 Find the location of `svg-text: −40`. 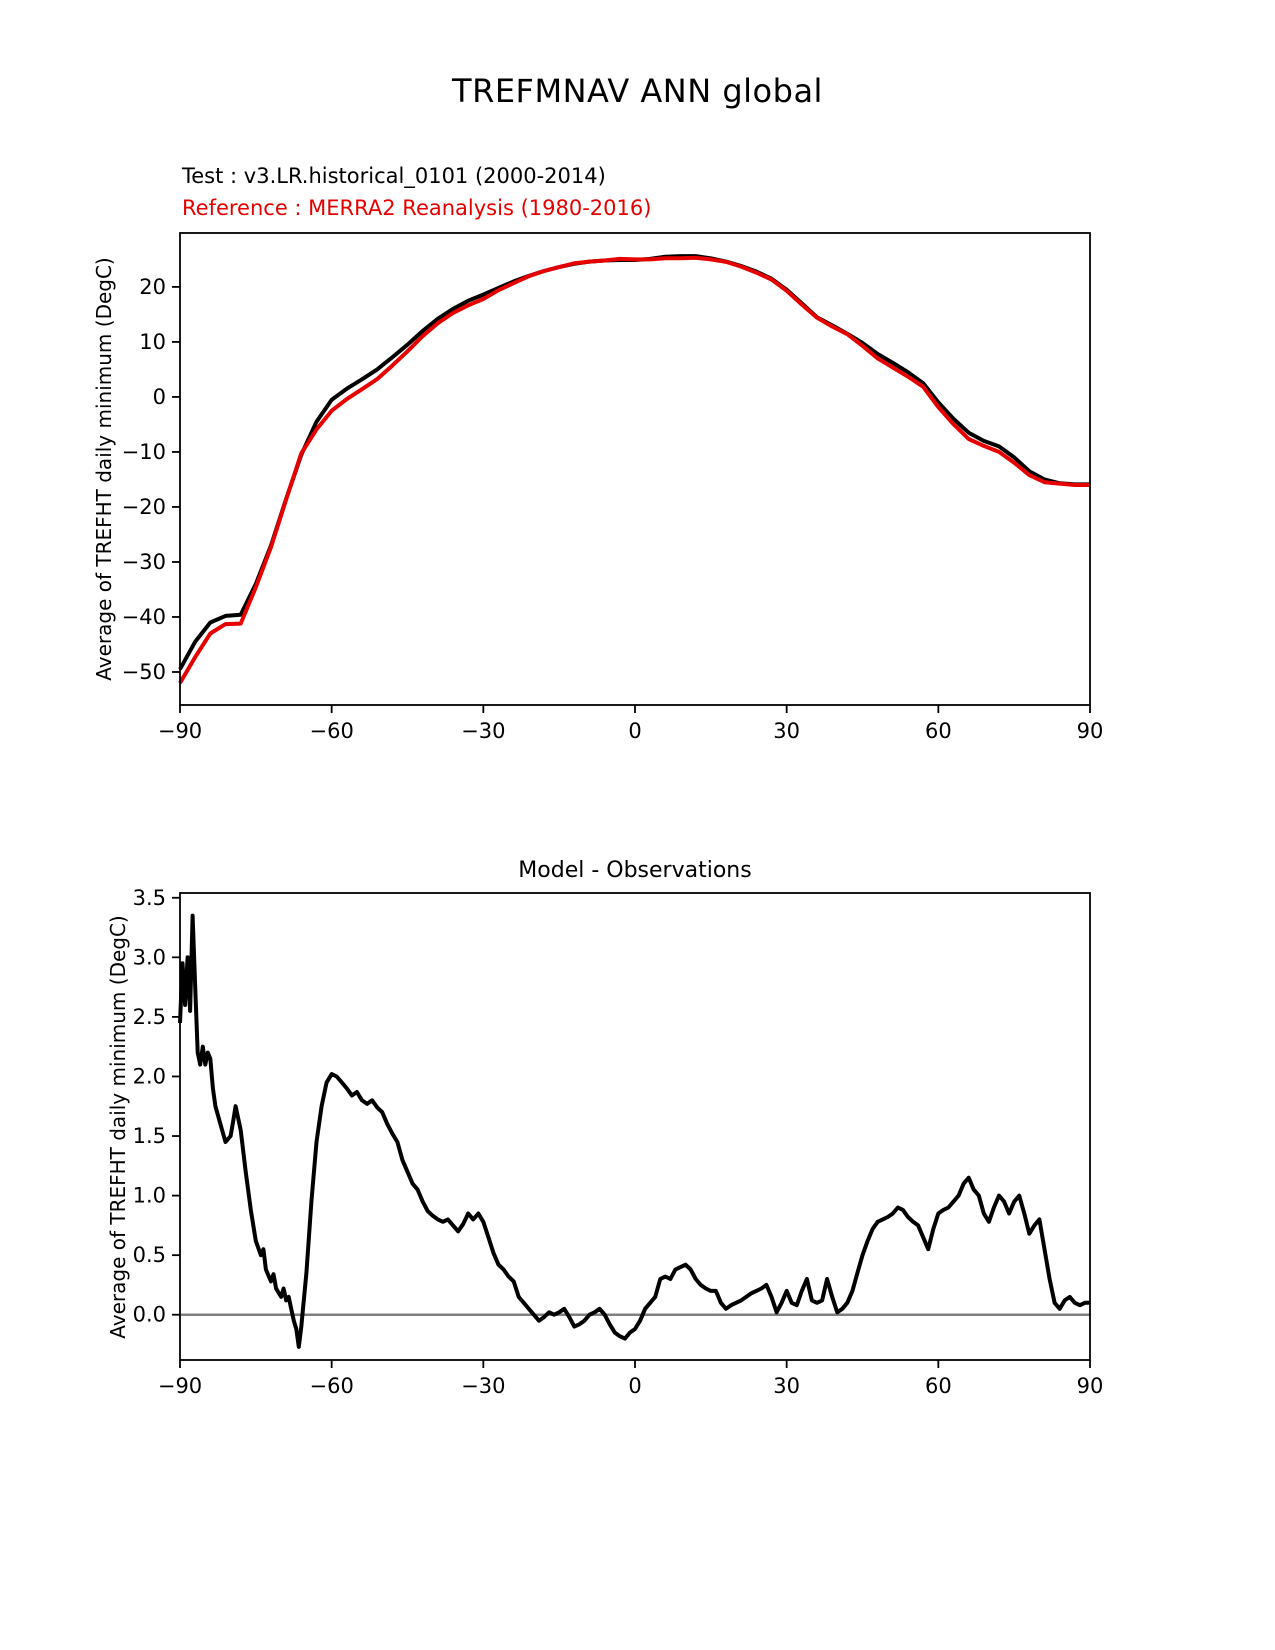

svg-text: −40 is located at coordinates (144, 617).